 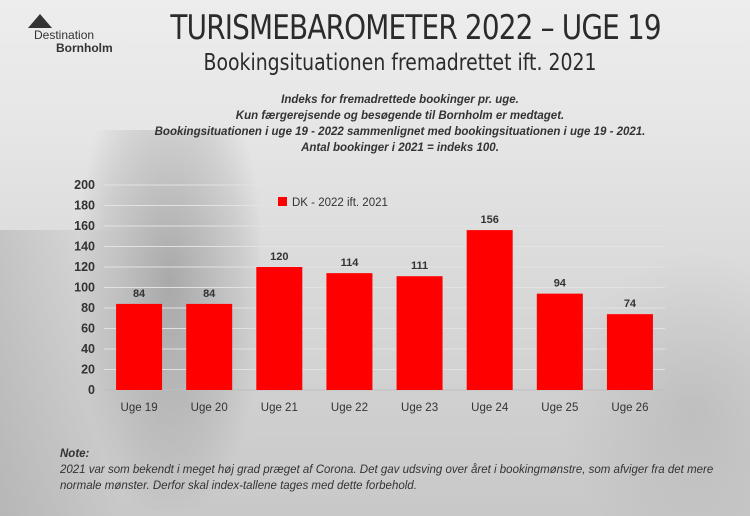 What do you see at coordinates (64, 35) in the screenshot?
I see `logo-text-line1: Destination` at bounding box center [64, 35].